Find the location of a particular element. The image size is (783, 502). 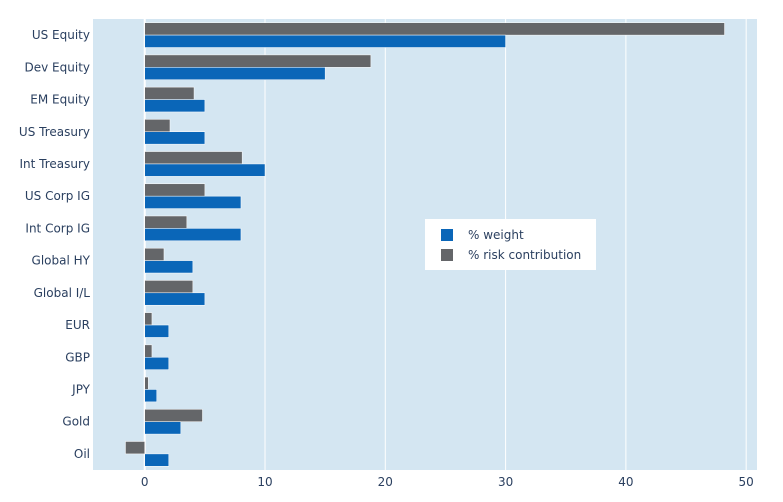

y-tick-label: Dev Equity is located at coordinates (57, 67).